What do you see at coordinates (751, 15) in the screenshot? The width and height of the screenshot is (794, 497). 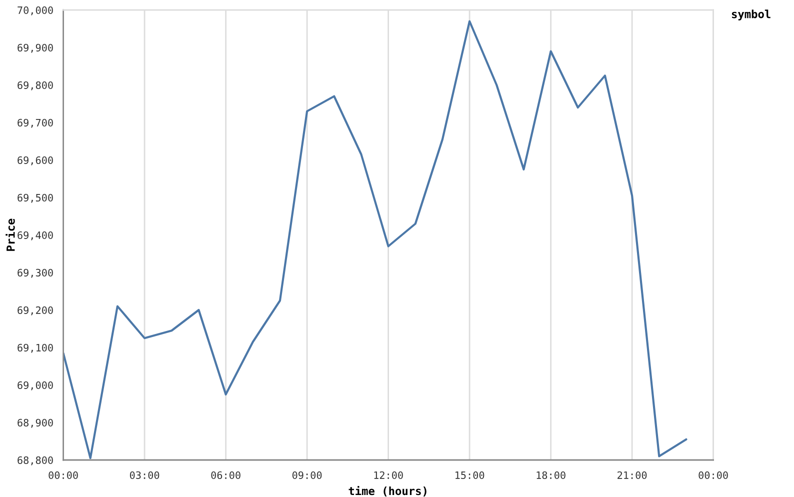 I see `legend-title: symbol` at bounding box center [751, 15].